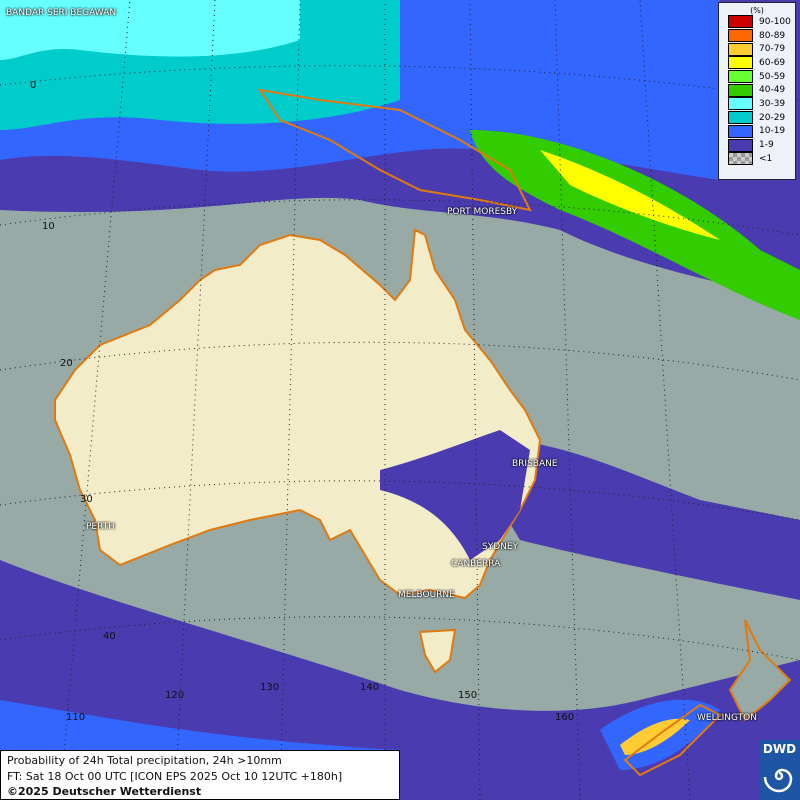 This screenshot has height=800, width=800. What do you see at coordinates (630, 195) in the screenshot?
I see `precip-band-png-high` at bounding box center [630, 195].